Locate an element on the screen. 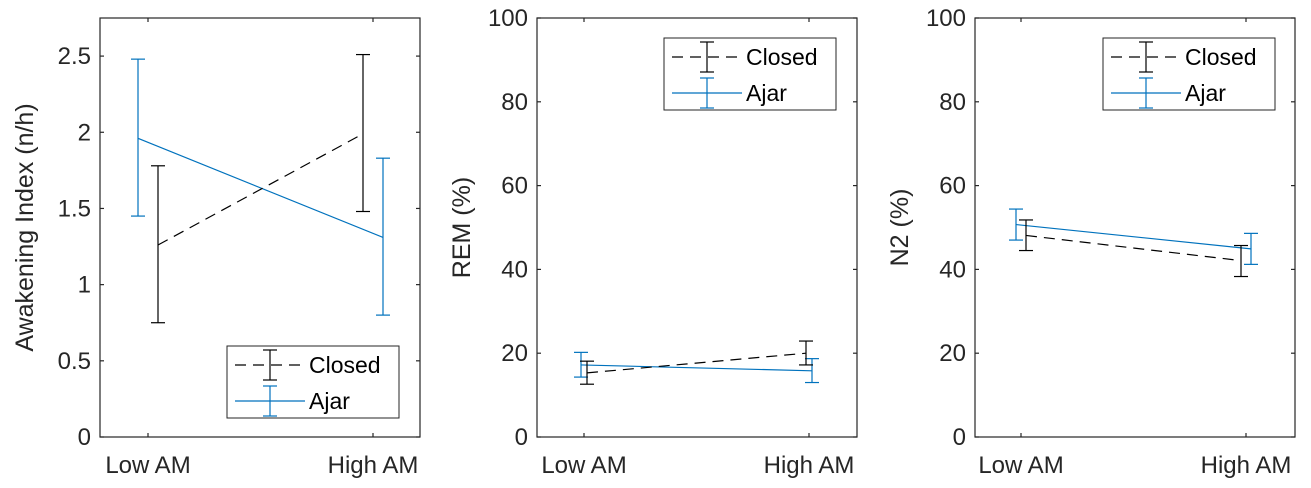 This screenshot has width=1311, height=488. y-axis-label: REM (%) is located at coordinates (462, 227).